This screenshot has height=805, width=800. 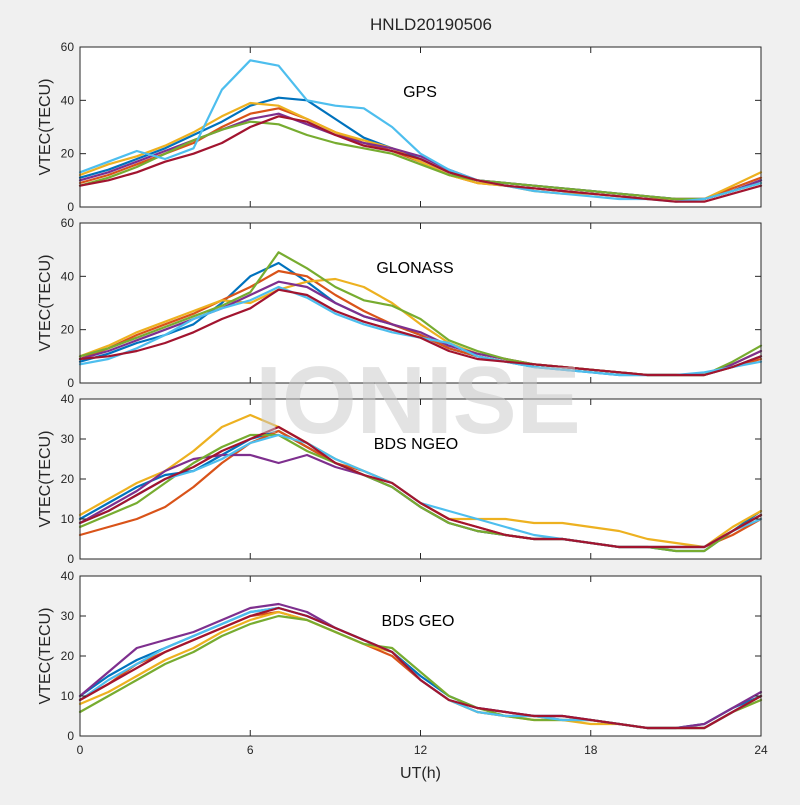 I want to click on x-tick-label: 12, so click(x=421, y=750).